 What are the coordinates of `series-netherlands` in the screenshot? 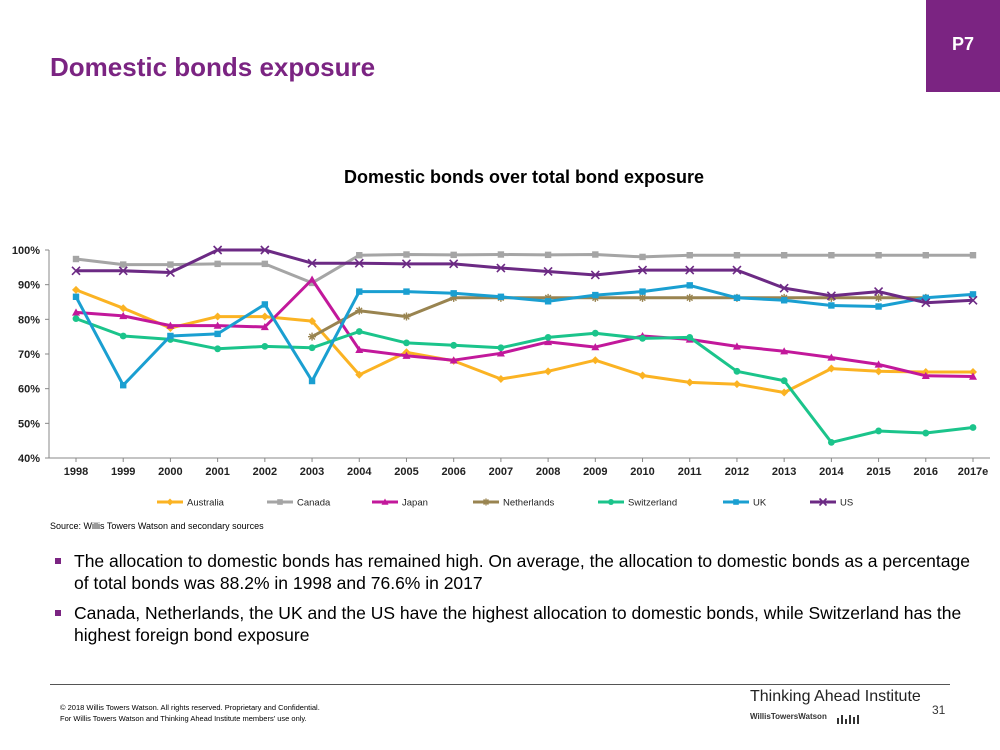 It's located at (619, 317).